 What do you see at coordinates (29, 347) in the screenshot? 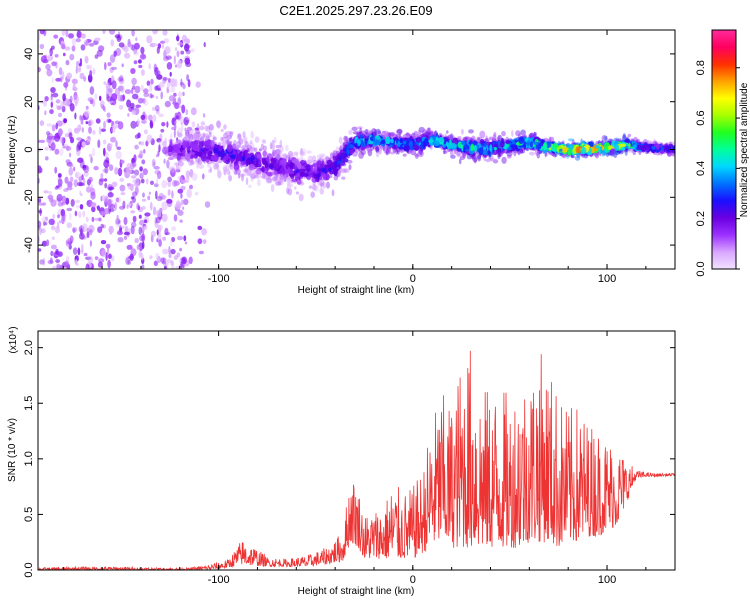
I see `snr-y-tick-label: 2.0` at bounding box center [29, 347].